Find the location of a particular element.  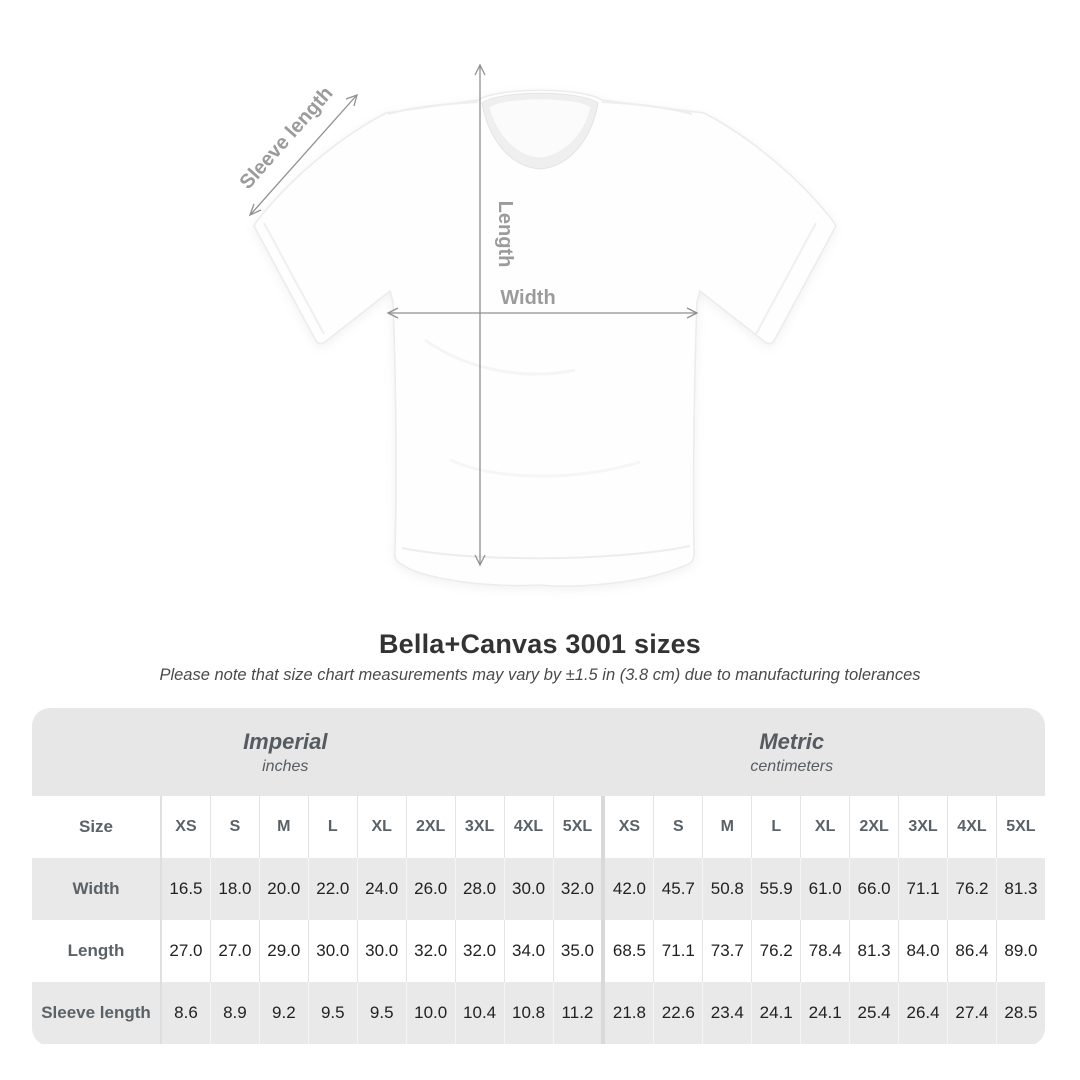

value-cell: 27.4 is located at coordinates (972, 1013).